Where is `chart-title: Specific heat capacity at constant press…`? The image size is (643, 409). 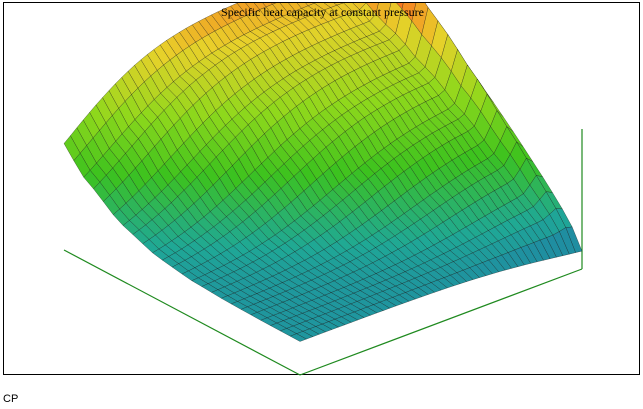
chart-title: Specific heat capacity at constant press… is located at coordinates (322, 12).